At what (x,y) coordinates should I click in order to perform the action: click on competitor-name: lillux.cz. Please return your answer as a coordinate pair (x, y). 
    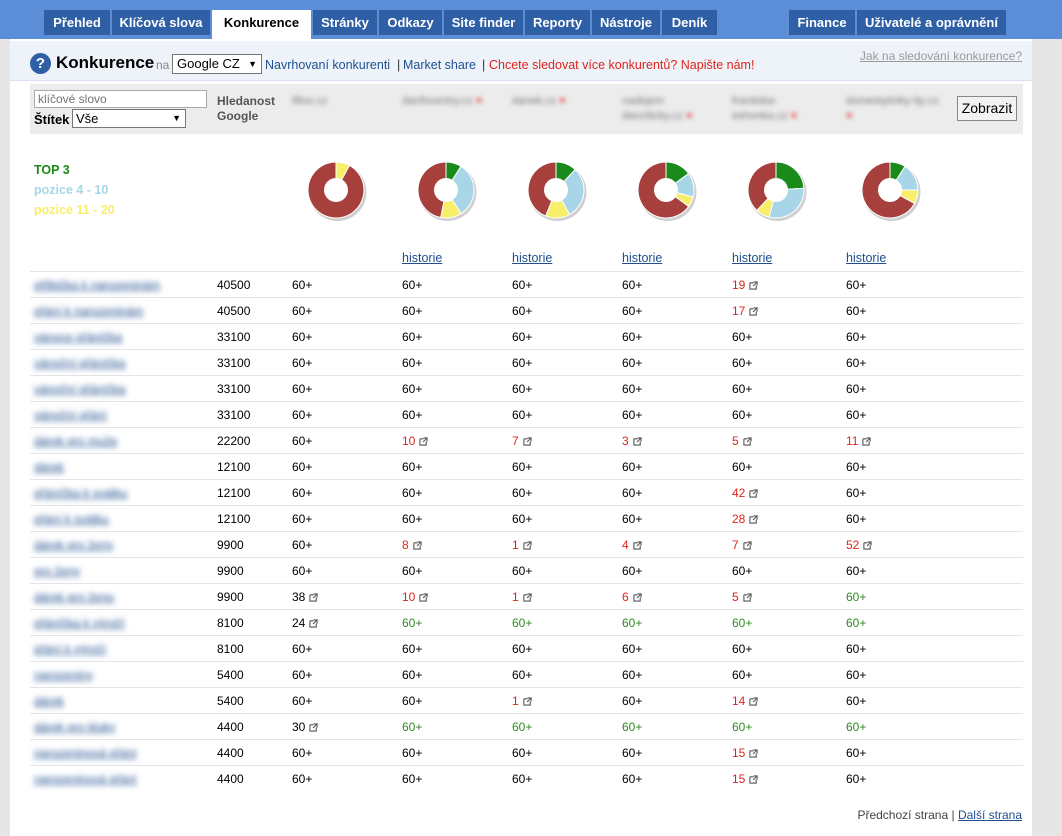
    Looking at the image, I should click on (310, 101).